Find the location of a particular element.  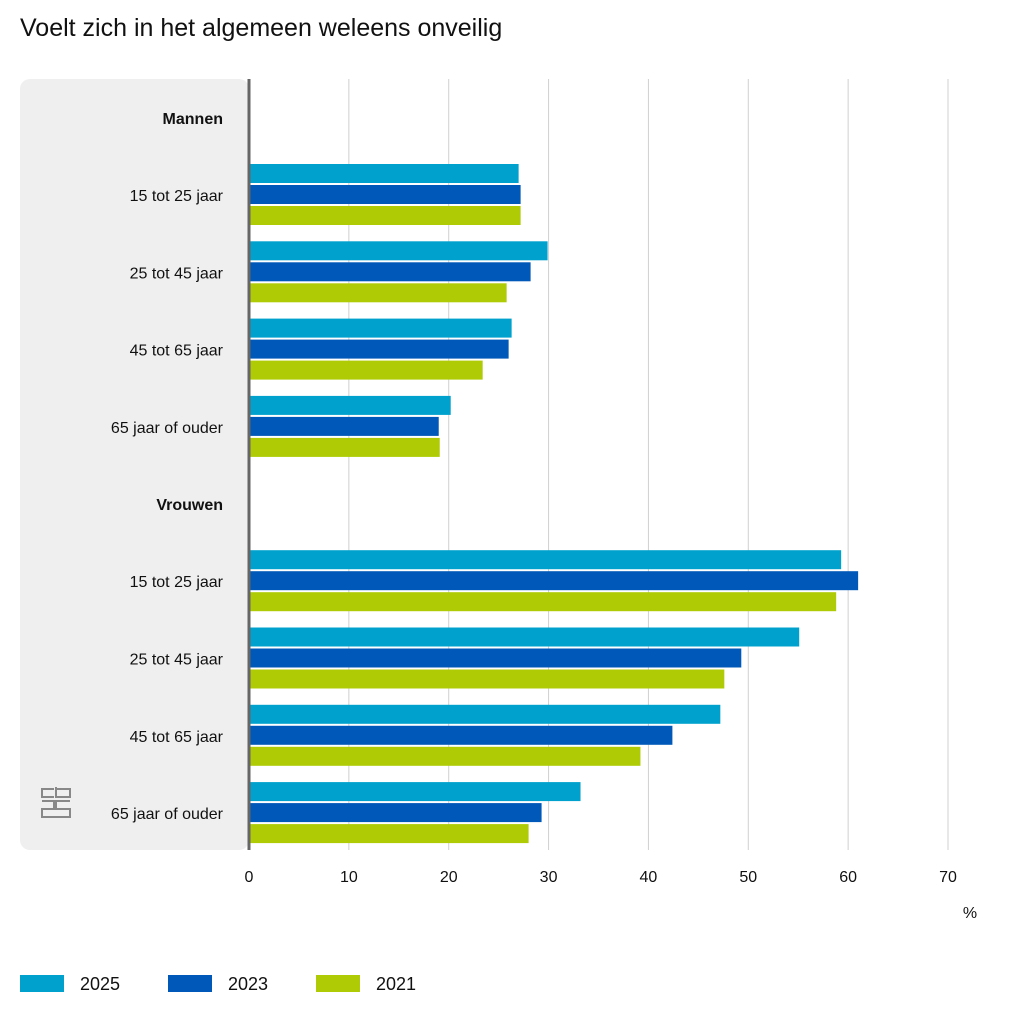

legend-swatch-2025 is located at coordinates (42, 983).